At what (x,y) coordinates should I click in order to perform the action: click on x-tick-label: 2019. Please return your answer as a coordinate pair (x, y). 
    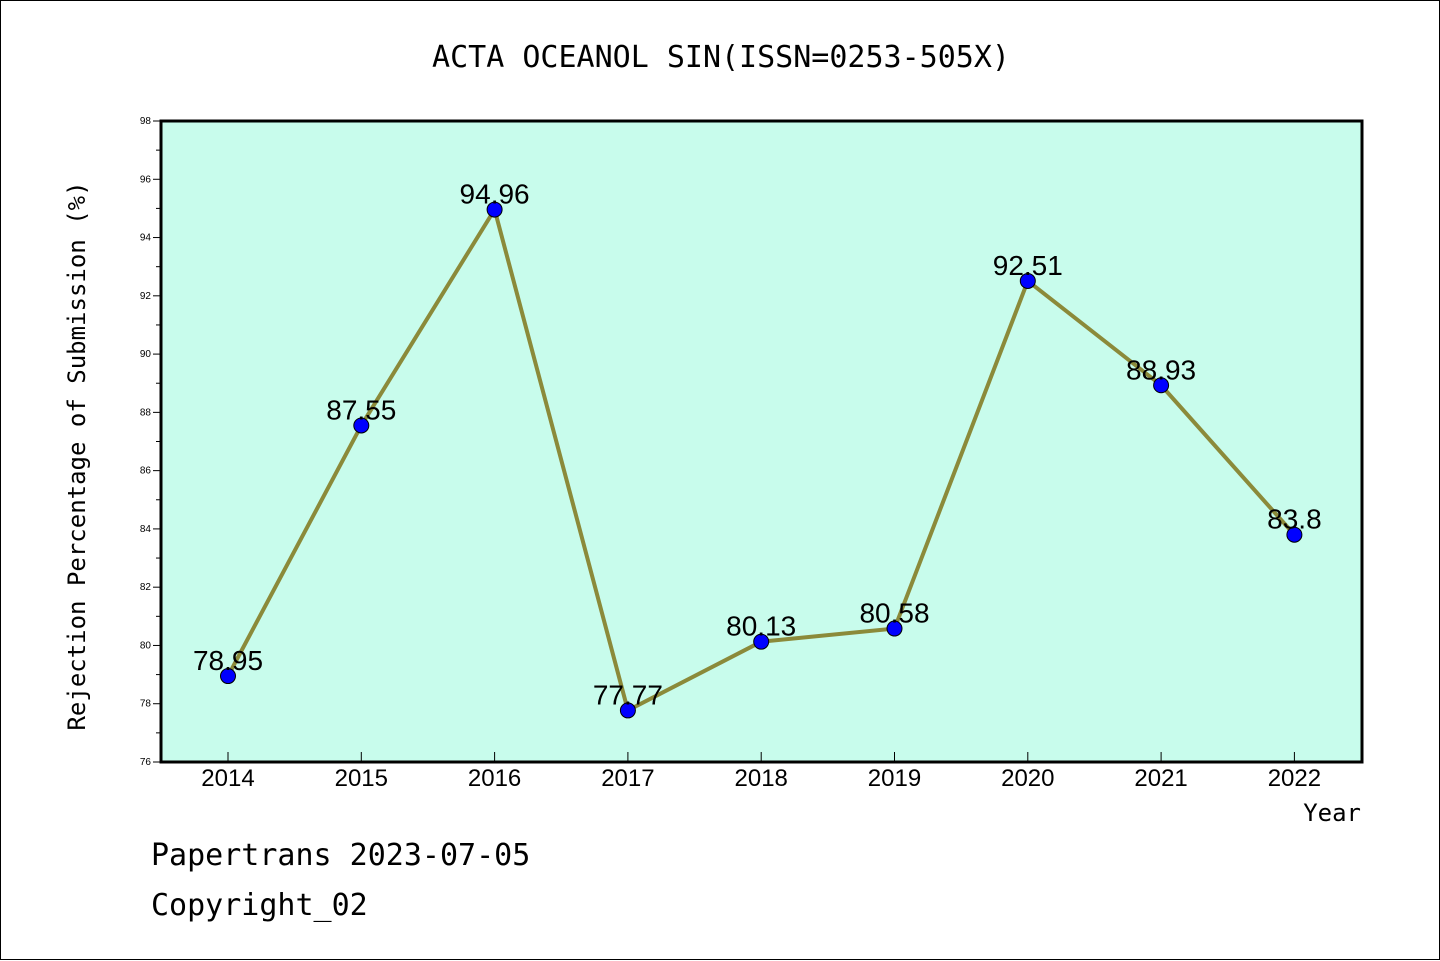
    Looking at the image, I should click on (894, 778).